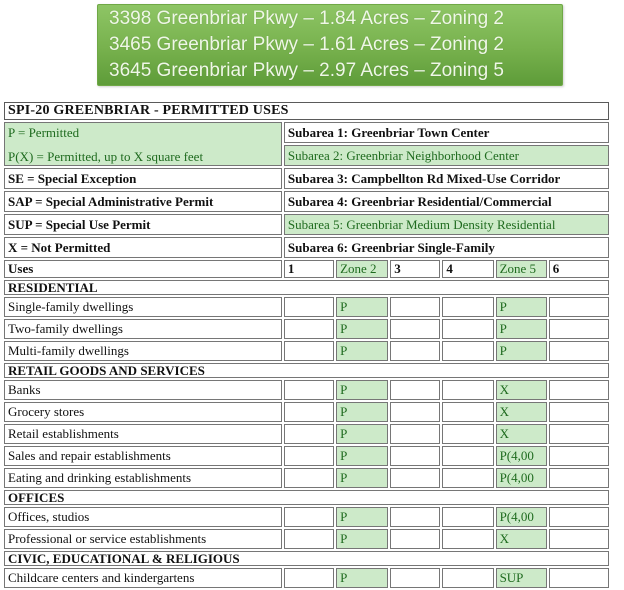  Describe the element at coordinates (143, 247) in the screenshot. I see `legend-item-not-permitted: X = Not Permitted` at that location.